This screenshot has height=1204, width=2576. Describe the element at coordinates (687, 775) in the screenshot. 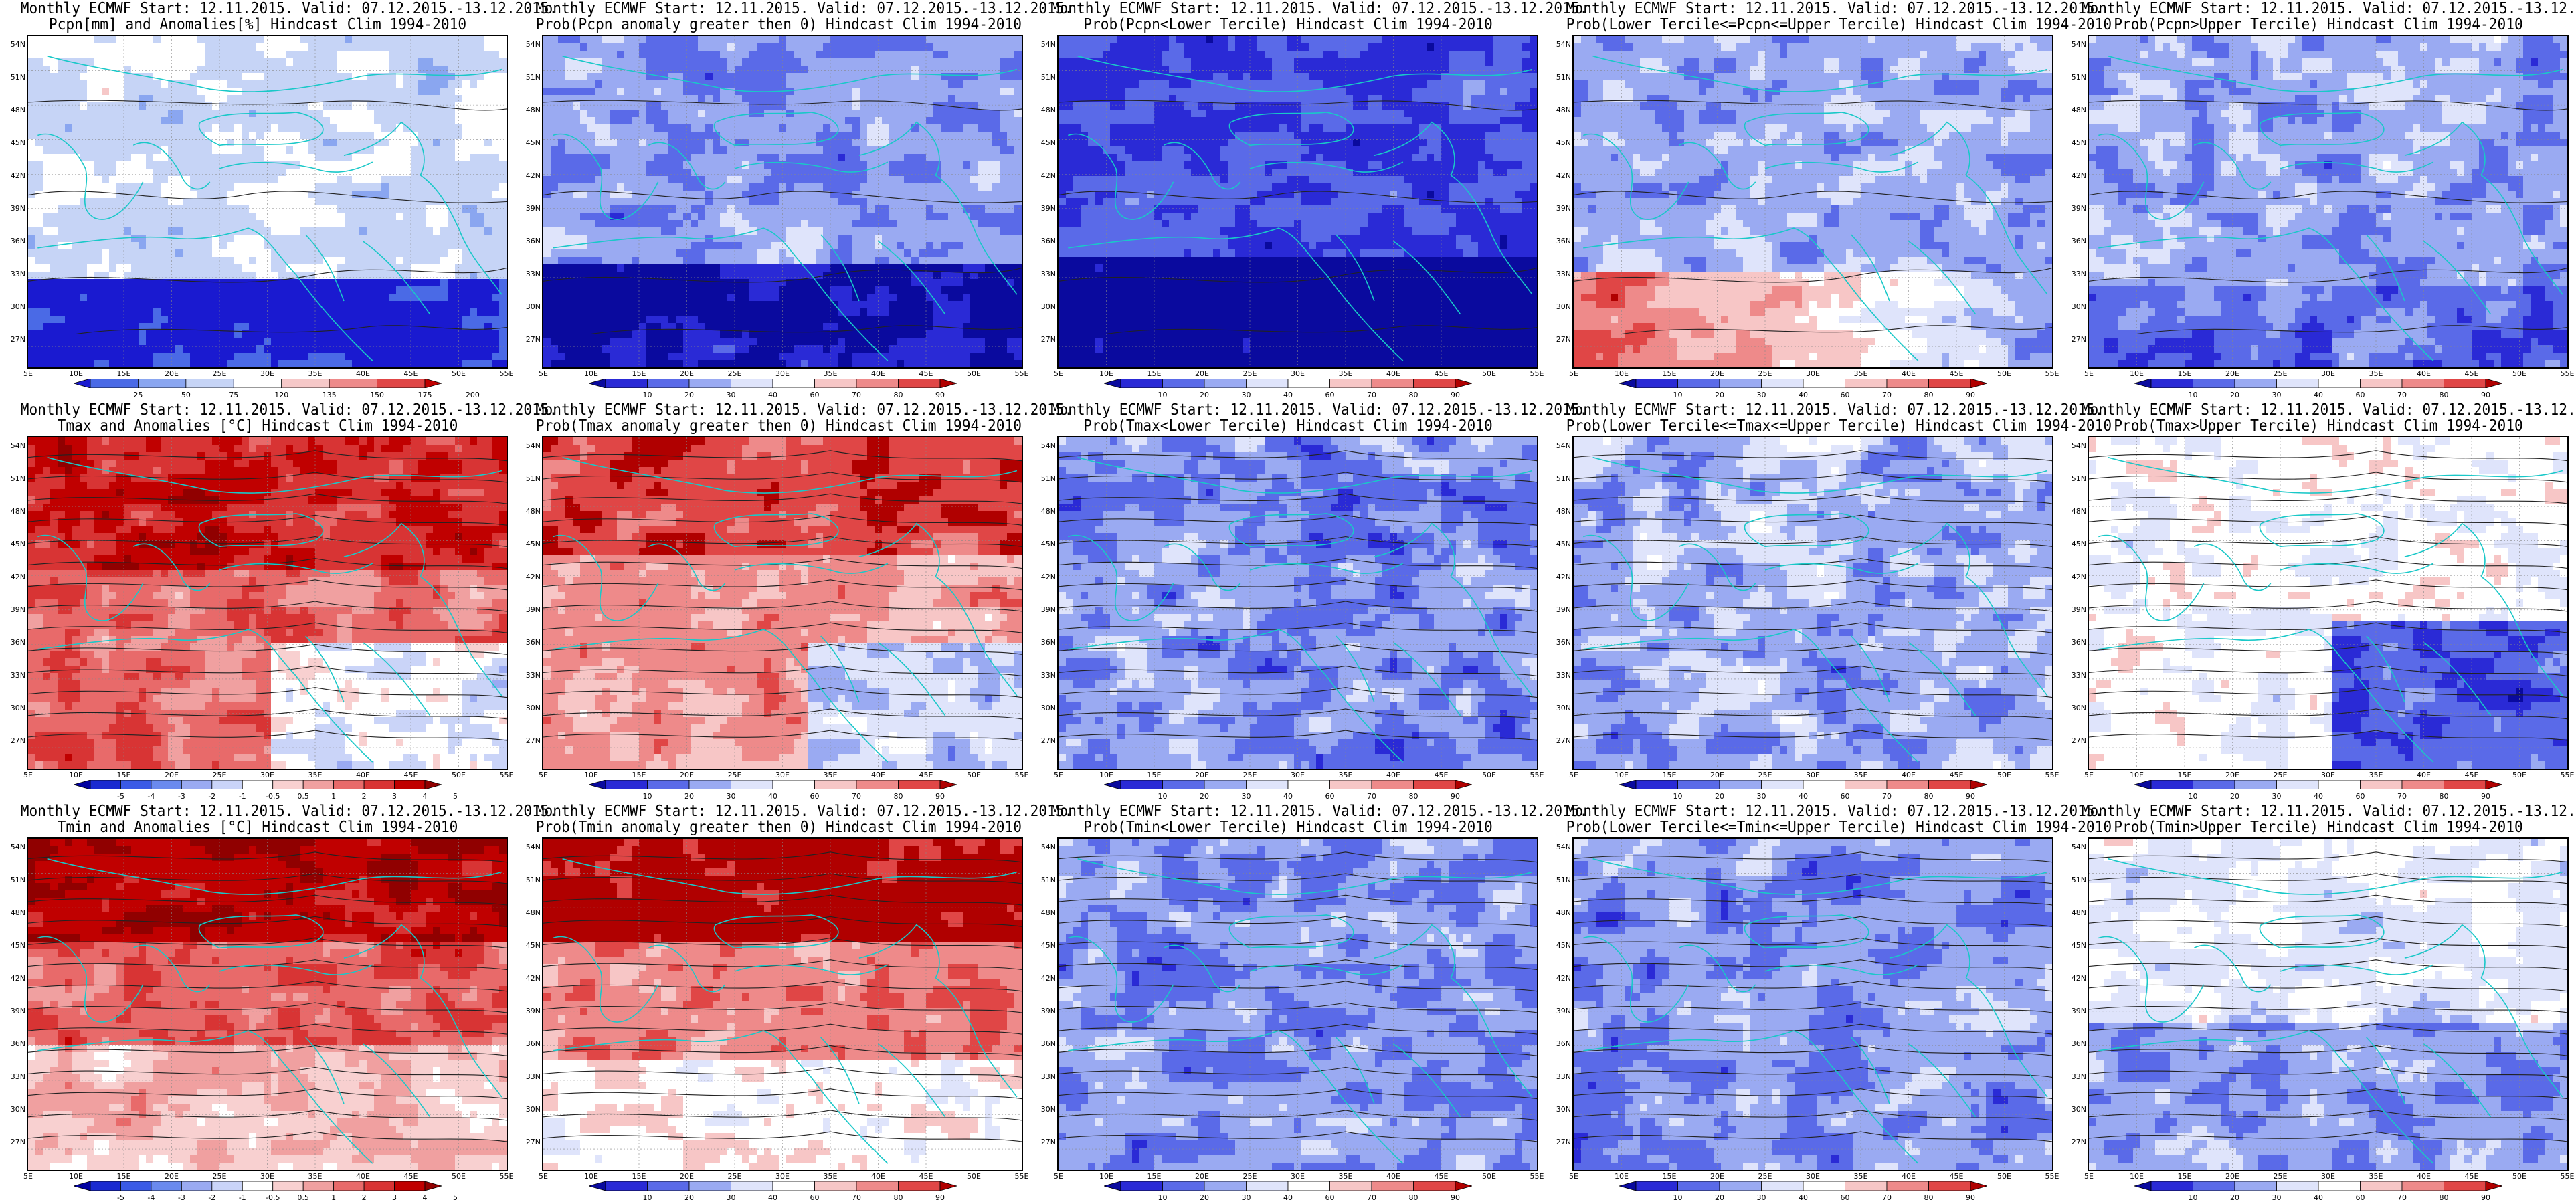

I see `longitude-label: 20E` at that location.